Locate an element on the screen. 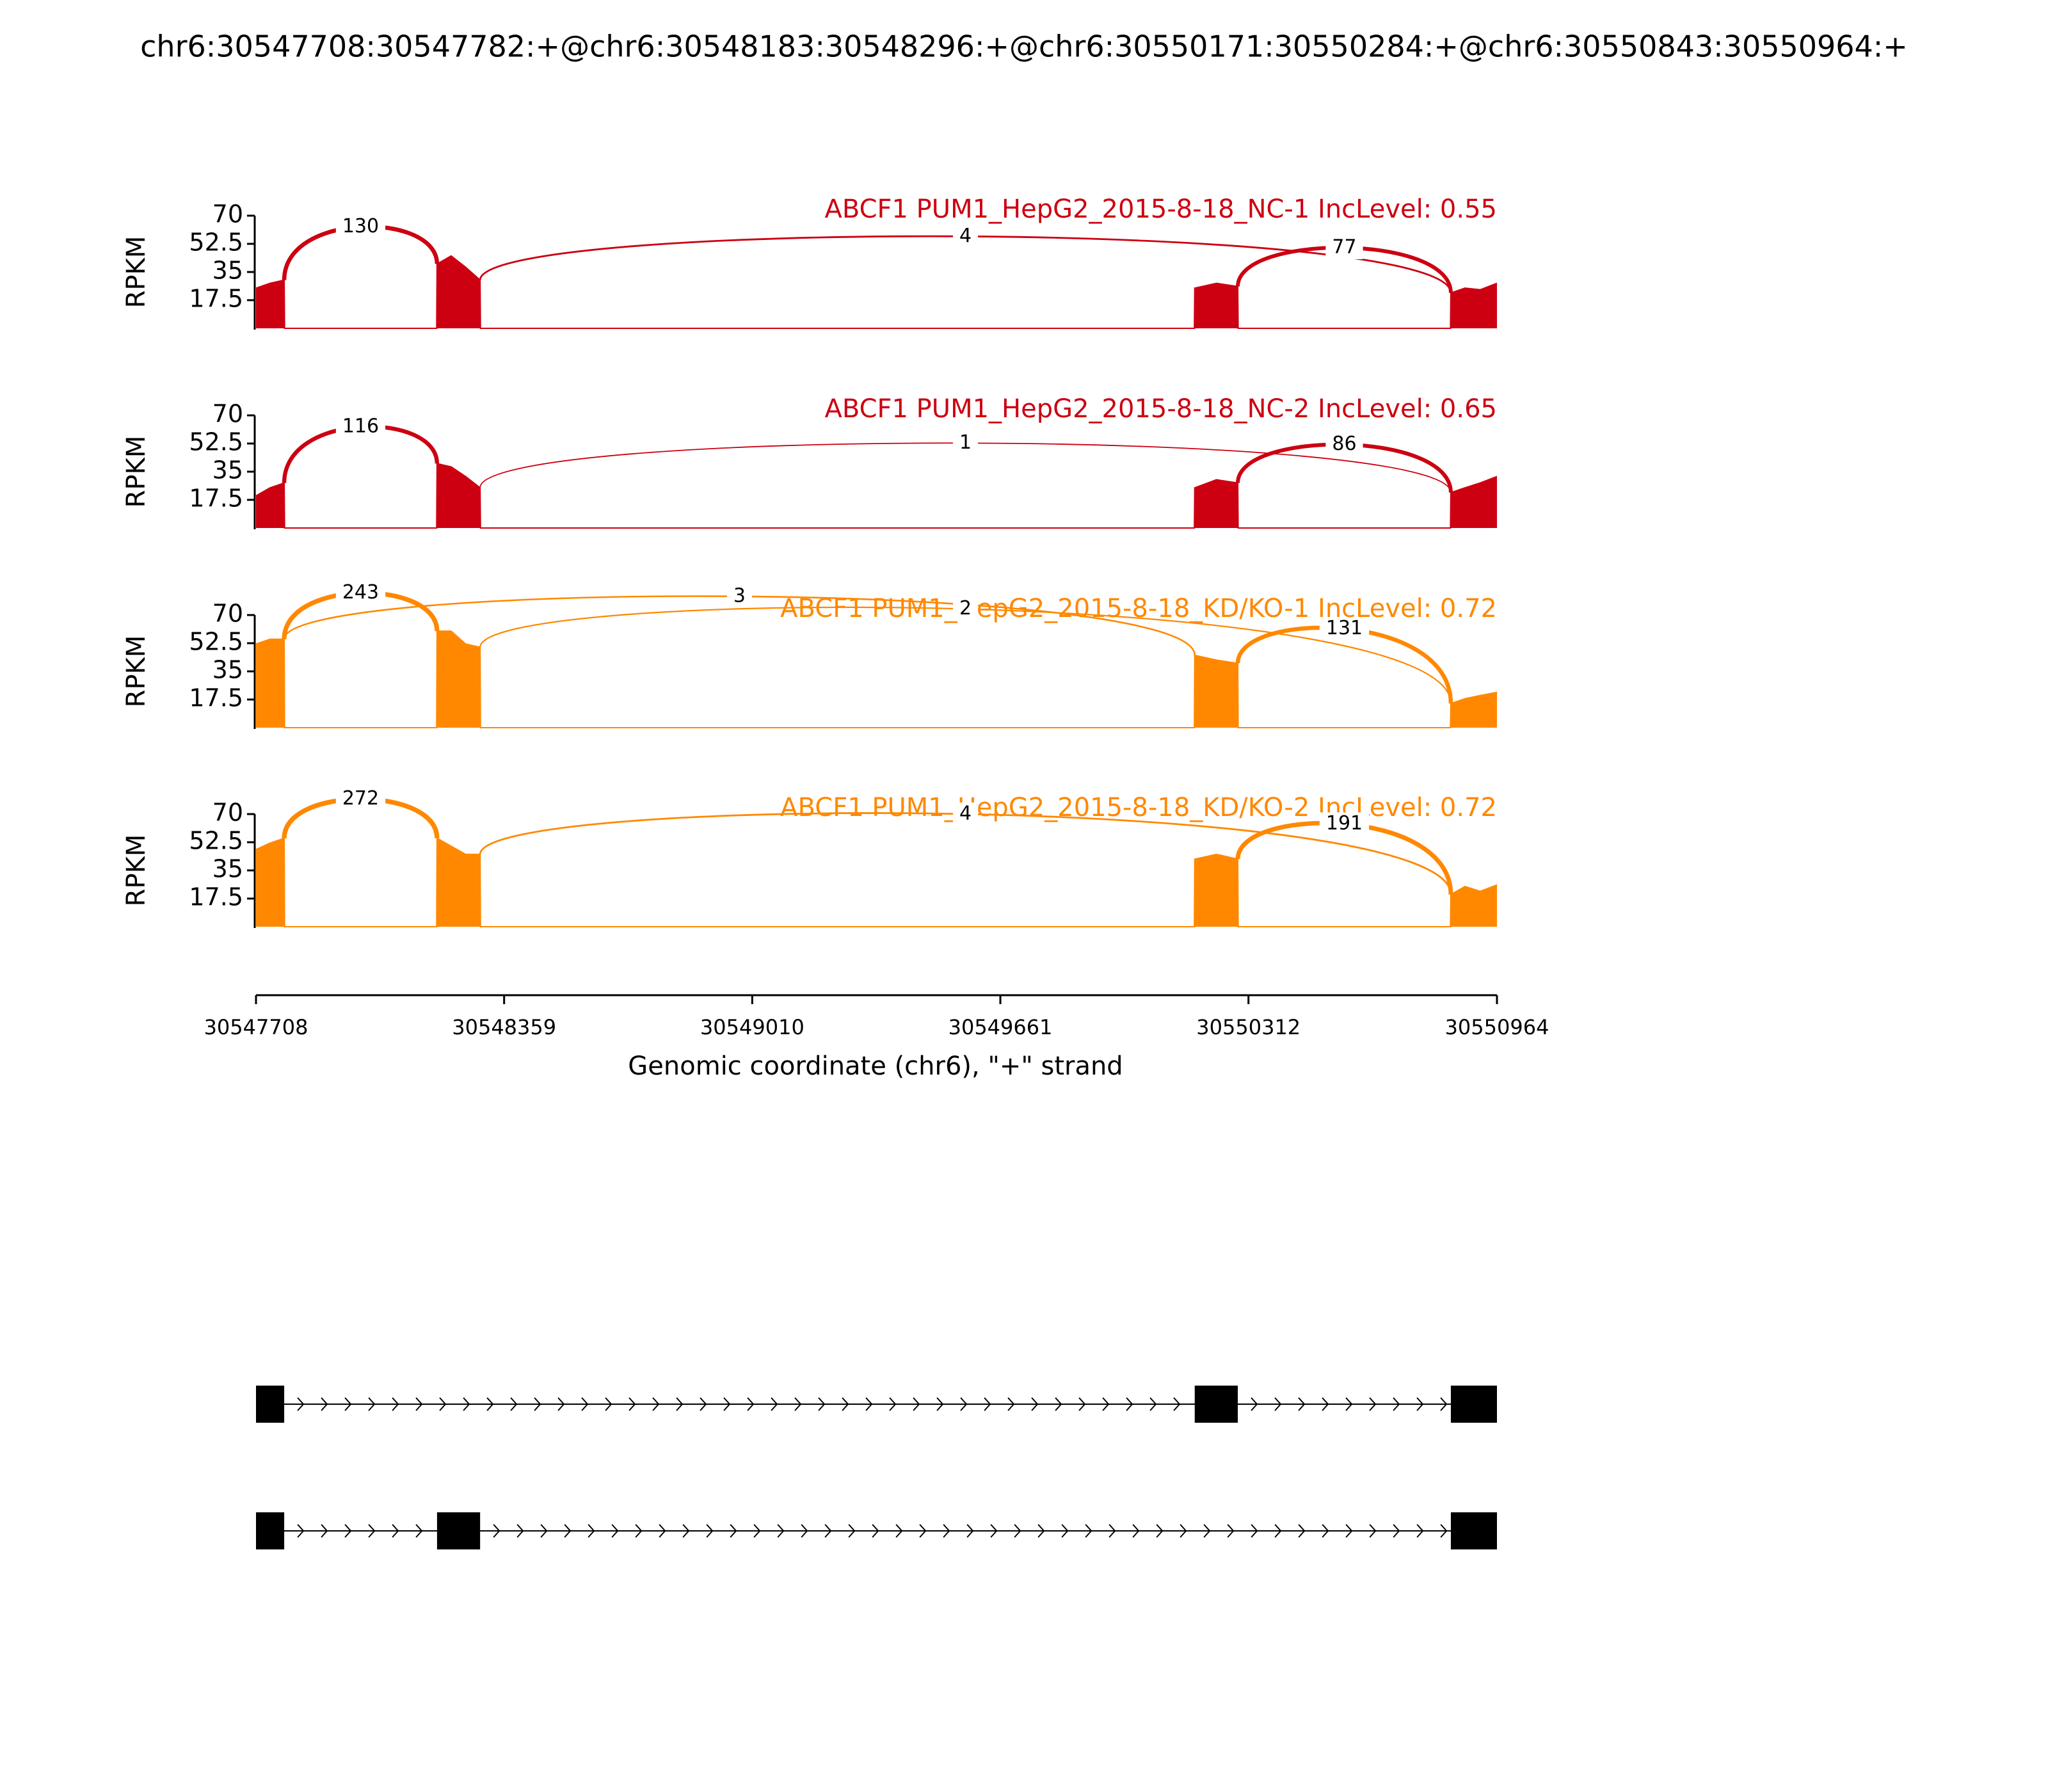 This screenshot has width=2048, height=1792. x-tick-label: 30549010 is located at coordinates (752, 1027).